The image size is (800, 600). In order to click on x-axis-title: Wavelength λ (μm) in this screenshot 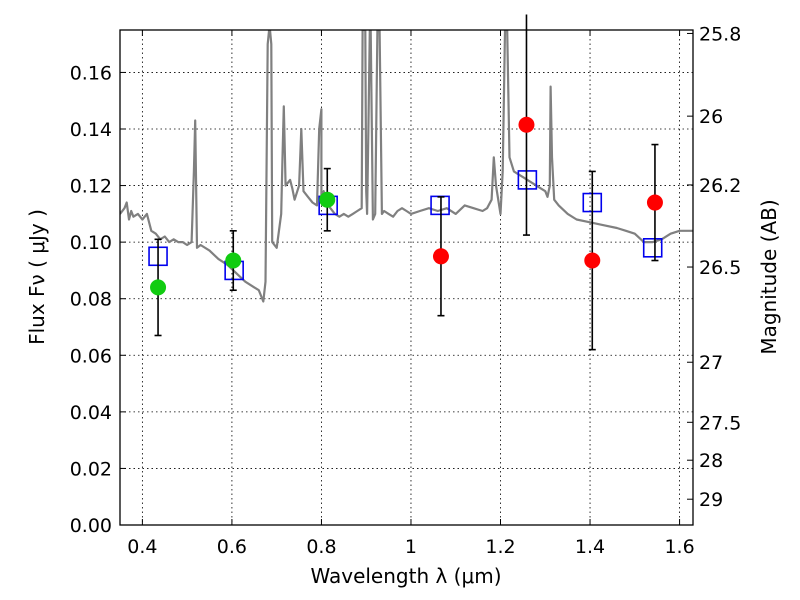, I will do `click(405, 576)`.